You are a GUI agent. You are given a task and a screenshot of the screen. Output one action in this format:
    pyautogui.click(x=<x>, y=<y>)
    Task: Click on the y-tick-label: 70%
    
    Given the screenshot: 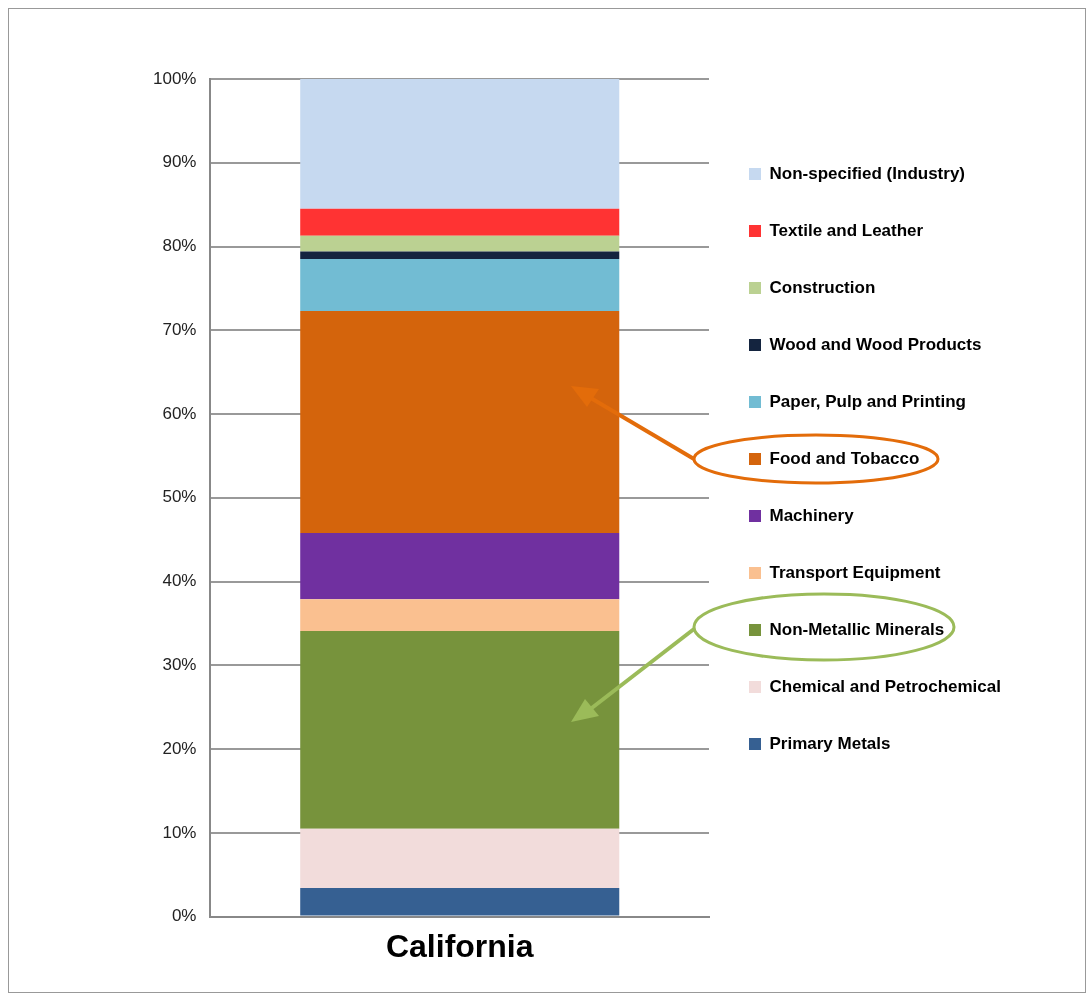 What is the action you would take?
    pyautogui.click(x=179, y=329)
    